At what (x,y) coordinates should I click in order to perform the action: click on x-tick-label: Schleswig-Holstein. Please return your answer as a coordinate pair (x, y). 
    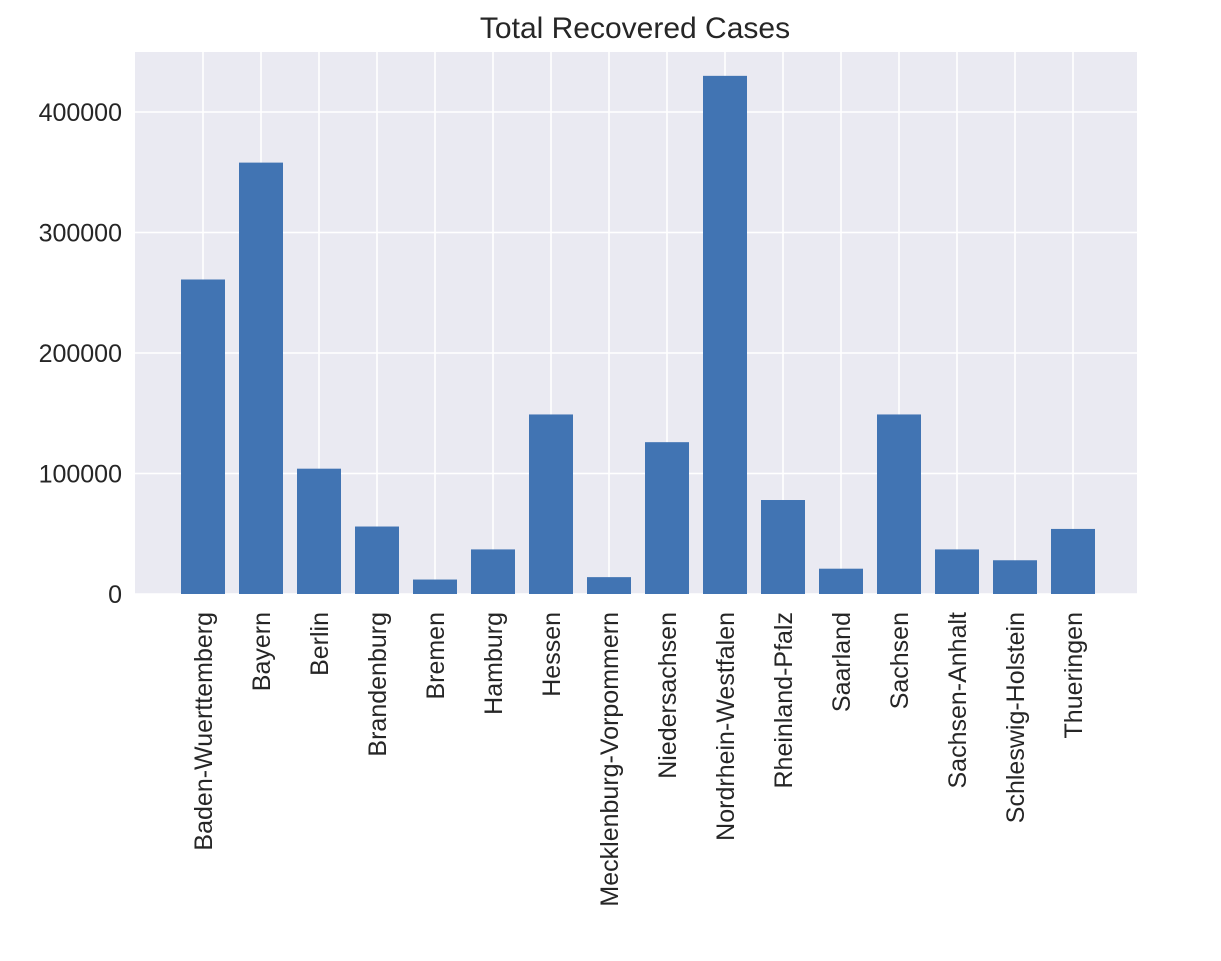
    Looking at the image, I should click on (1016, 717).